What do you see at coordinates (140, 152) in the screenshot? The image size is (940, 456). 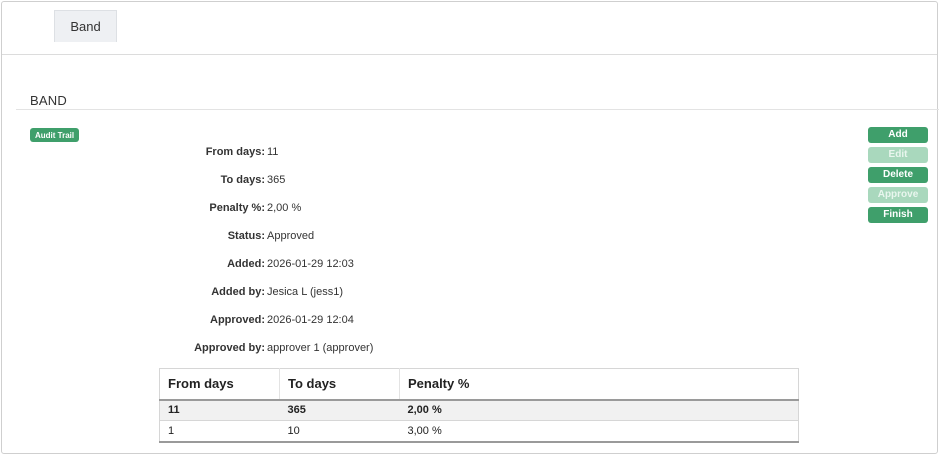 I see `detail-row-from-days: From days: 11` at bounding box center [140, 152].